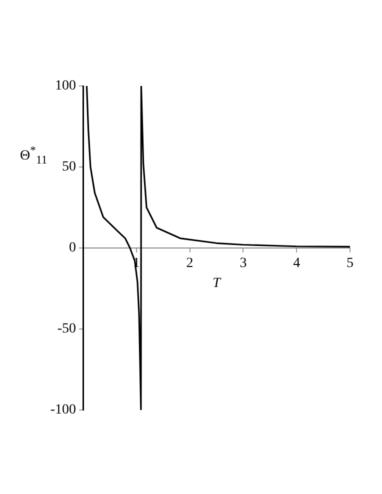 Image resolution: width=382 pixels, height=494 pixels. I want to click on y-tick-label: -100, so click(63, 410).